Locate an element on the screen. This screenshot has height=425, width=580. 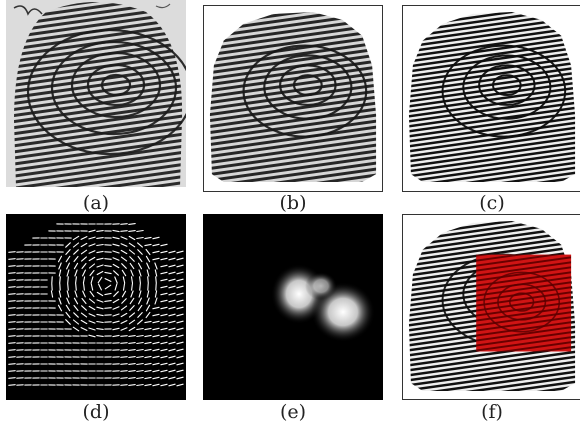
caption-c: (c) is located at coordinates (491, 203).